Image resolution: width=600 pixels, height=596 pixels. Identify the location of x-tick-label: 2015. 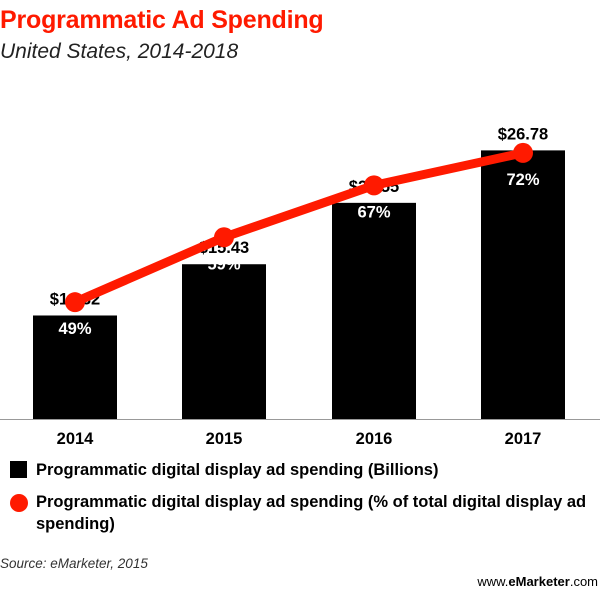
(224, 439).